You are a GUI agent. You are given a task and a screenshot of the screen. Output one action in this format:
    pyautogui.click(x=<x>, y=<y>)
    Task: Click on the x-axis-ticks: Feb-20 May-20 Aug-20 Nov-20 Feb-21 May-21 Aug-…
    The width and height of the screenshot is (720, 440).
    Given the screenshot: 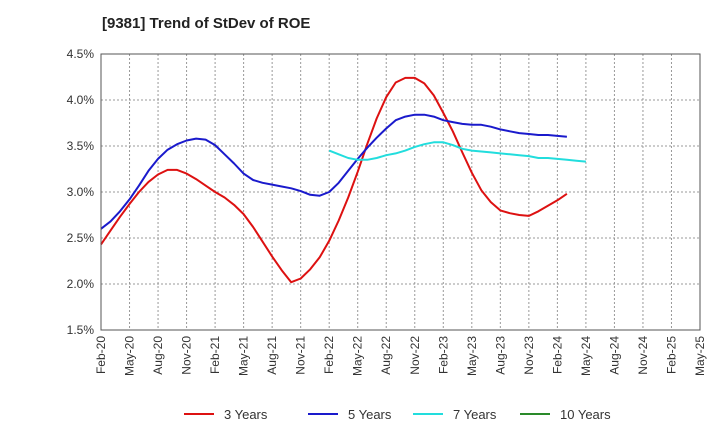 What is the action you would take?
    pyautogui.click(x=400, y=356)
    